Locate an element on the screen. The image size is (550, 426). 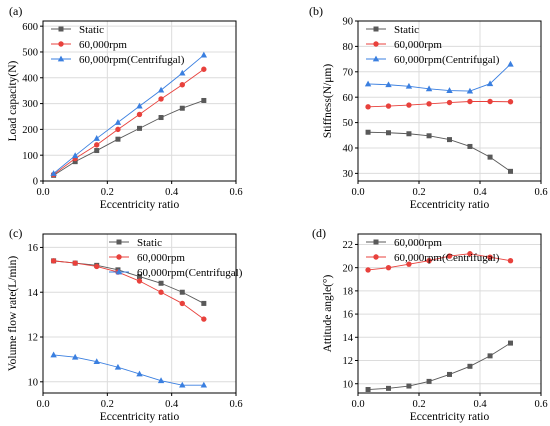
panel-label: (b) is located at coordinates (316, 11).